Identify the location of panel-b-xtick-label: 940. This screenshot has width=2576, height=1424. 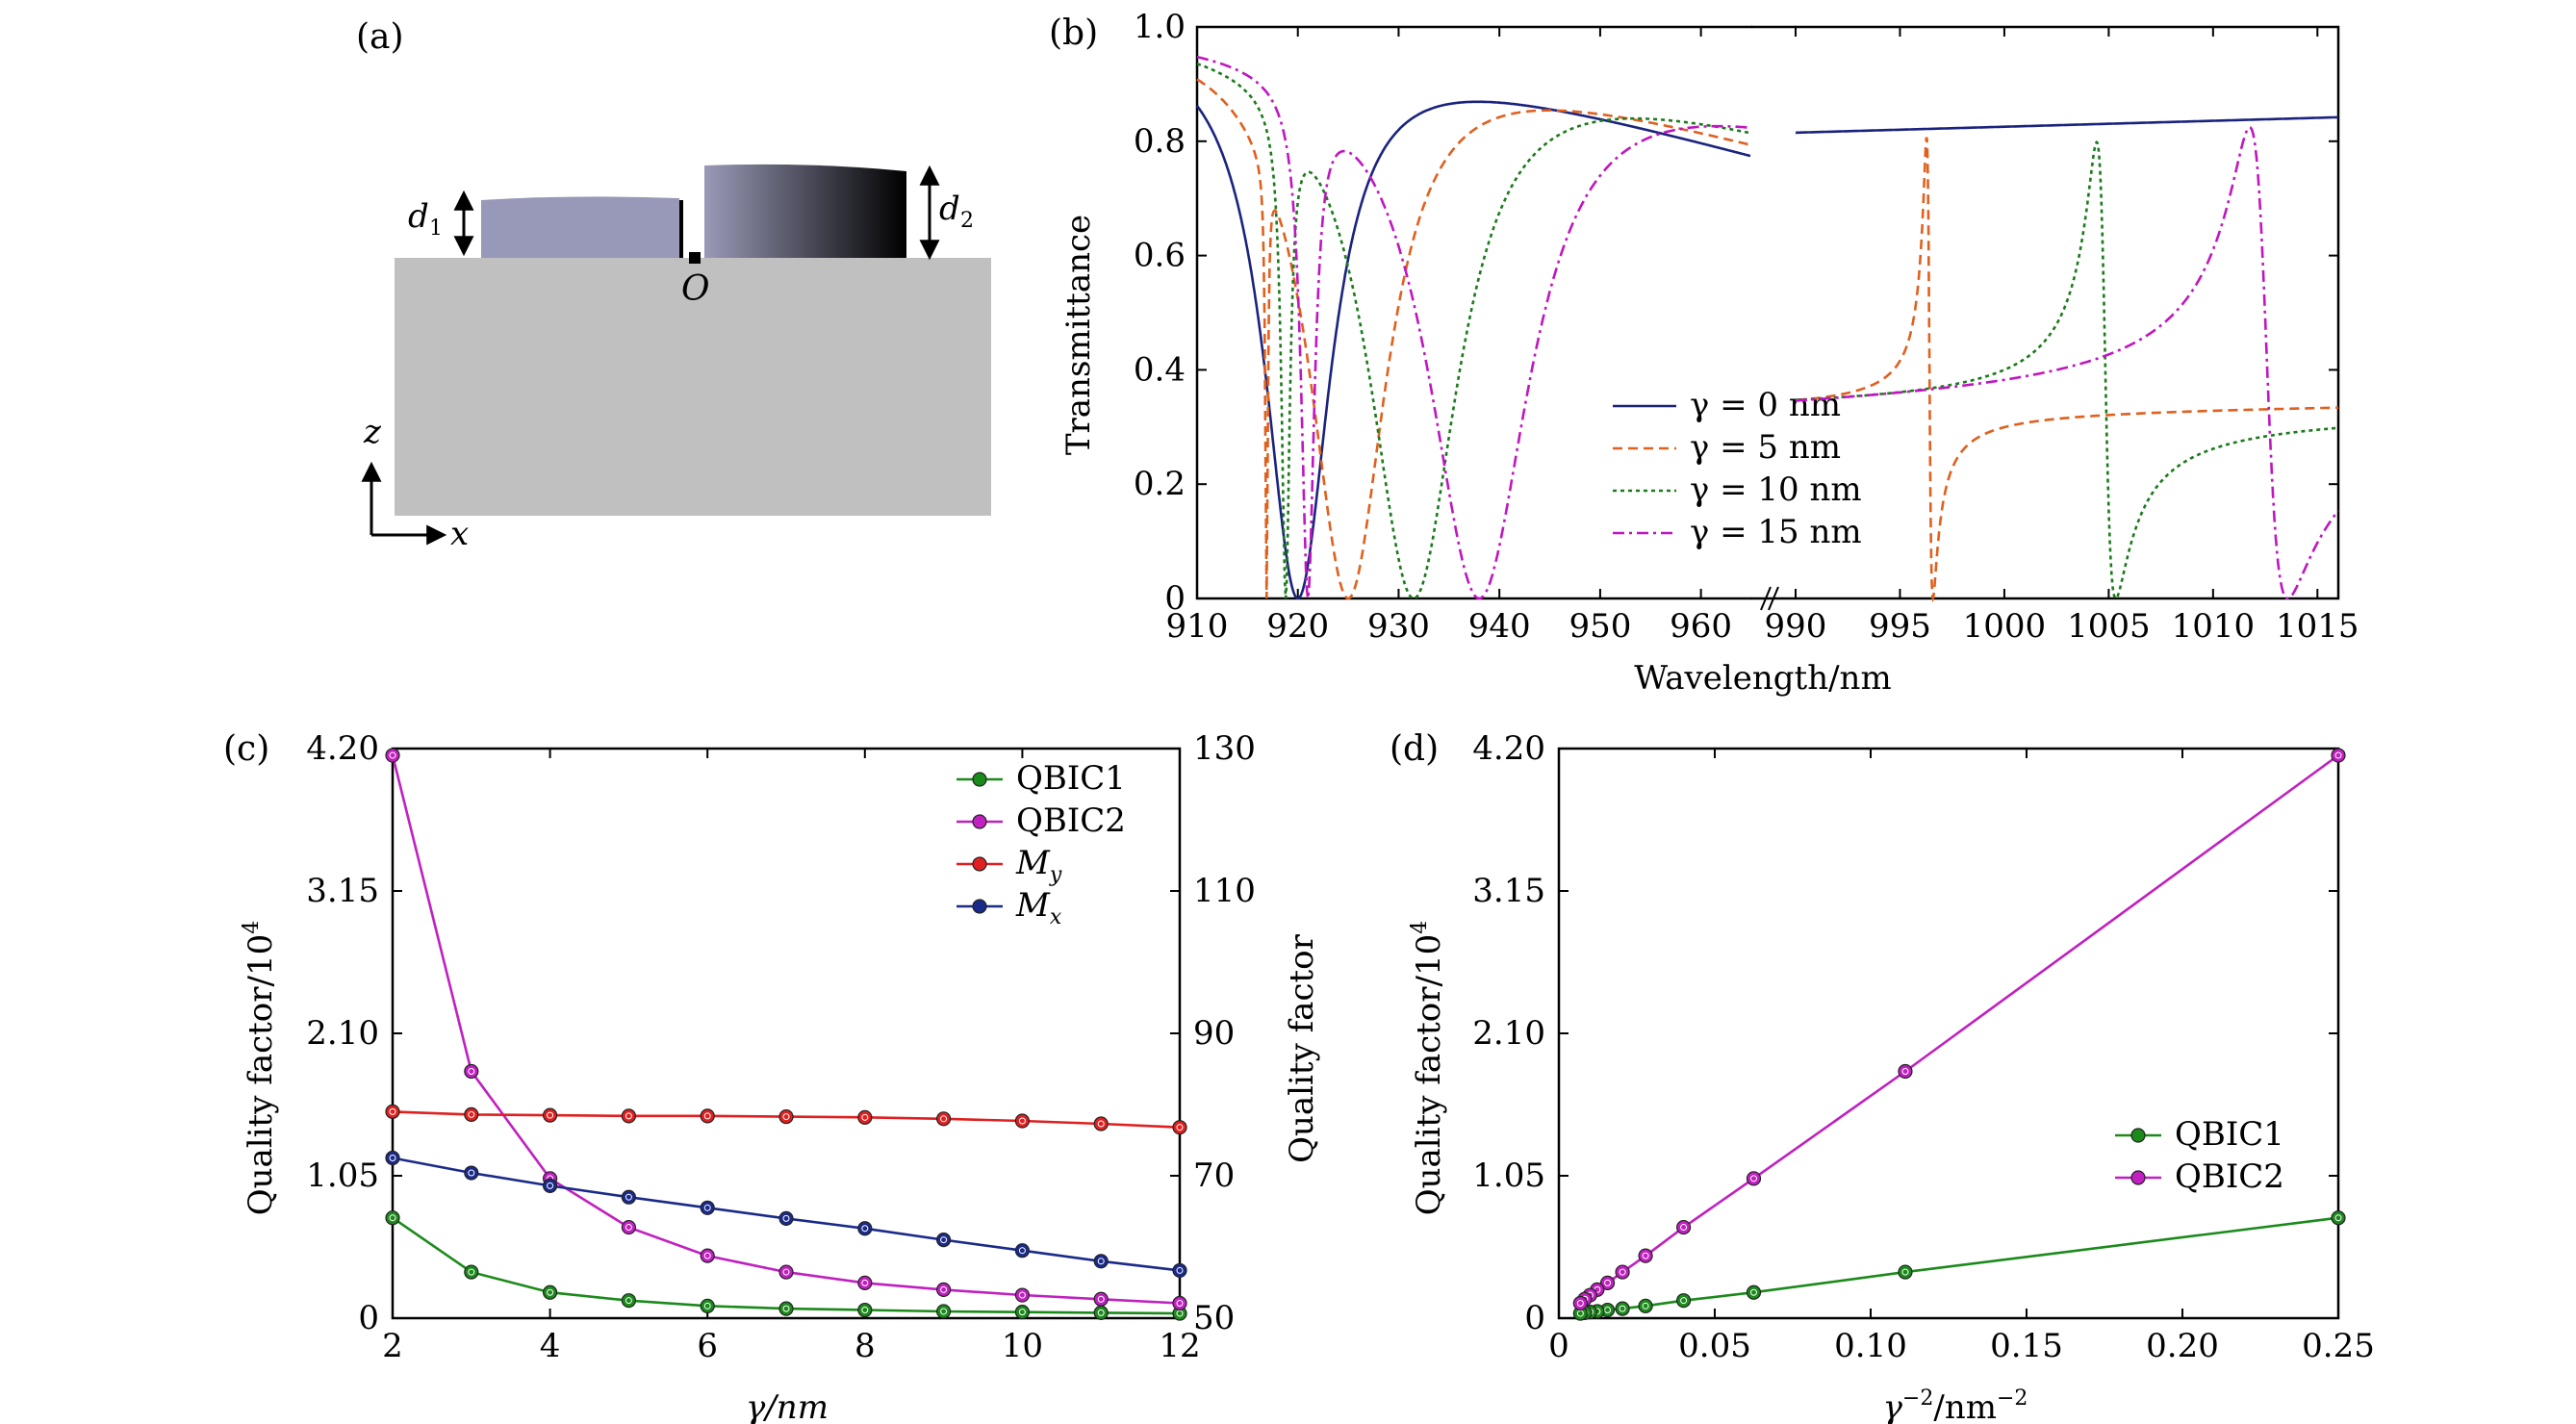
(1499, 626).